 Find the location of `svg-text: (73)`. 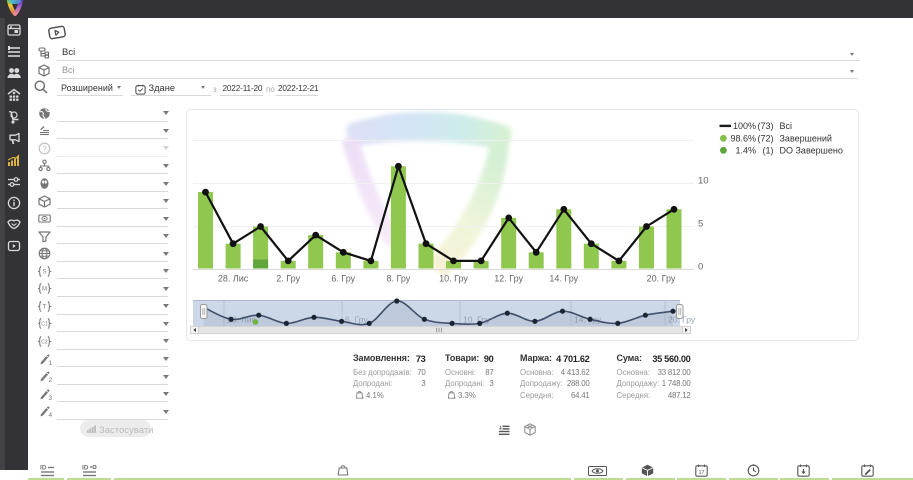

svg-text: (73) is located at coordinates (765, 126).